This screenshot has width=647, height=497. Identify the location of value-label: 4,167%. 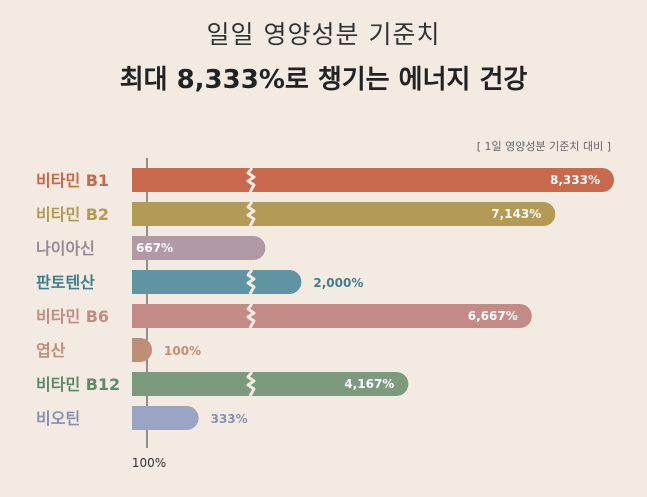
(369, 384).